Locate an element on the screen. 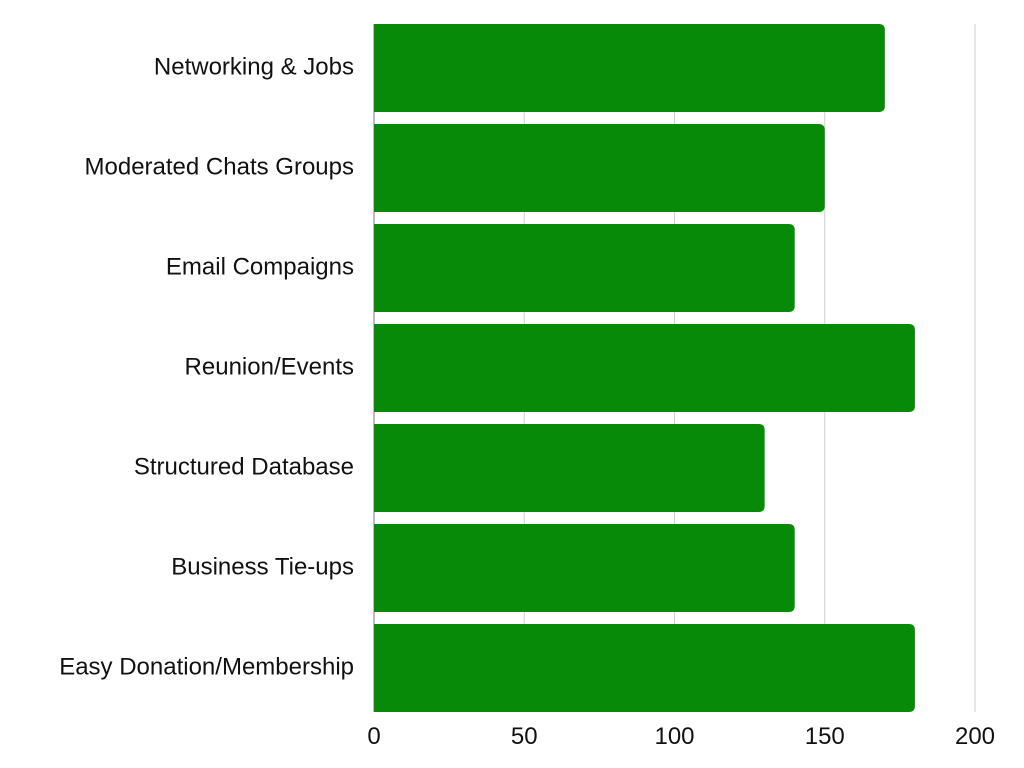  category-label: Networking & Jobs is located at coordinates (254, 66).